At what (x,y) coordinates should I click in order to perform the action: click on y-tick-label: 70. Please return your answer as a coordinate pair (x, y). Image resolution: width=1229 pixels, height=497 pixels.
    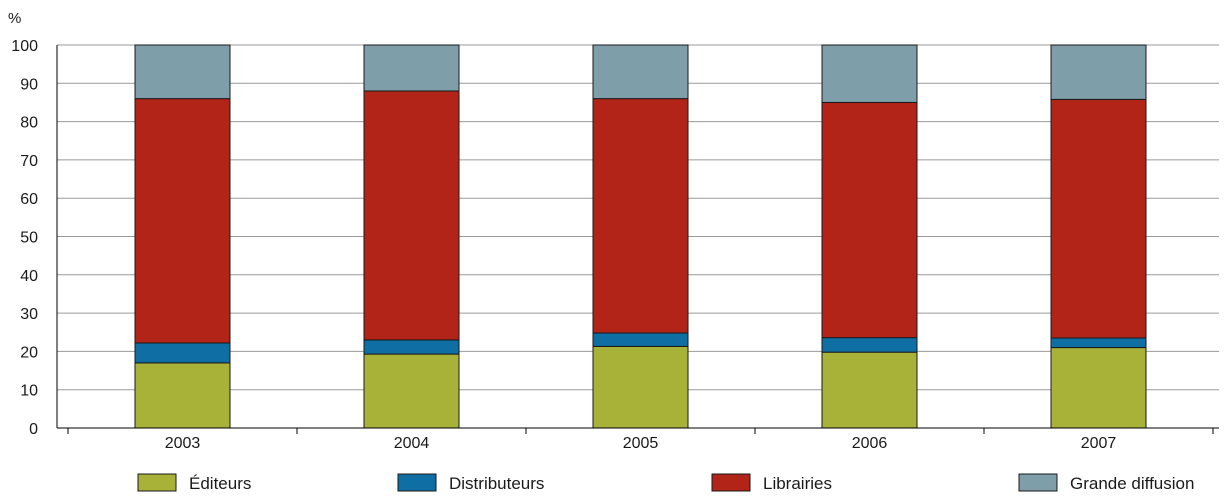
    Looking at the image, I should click on (29, 161).